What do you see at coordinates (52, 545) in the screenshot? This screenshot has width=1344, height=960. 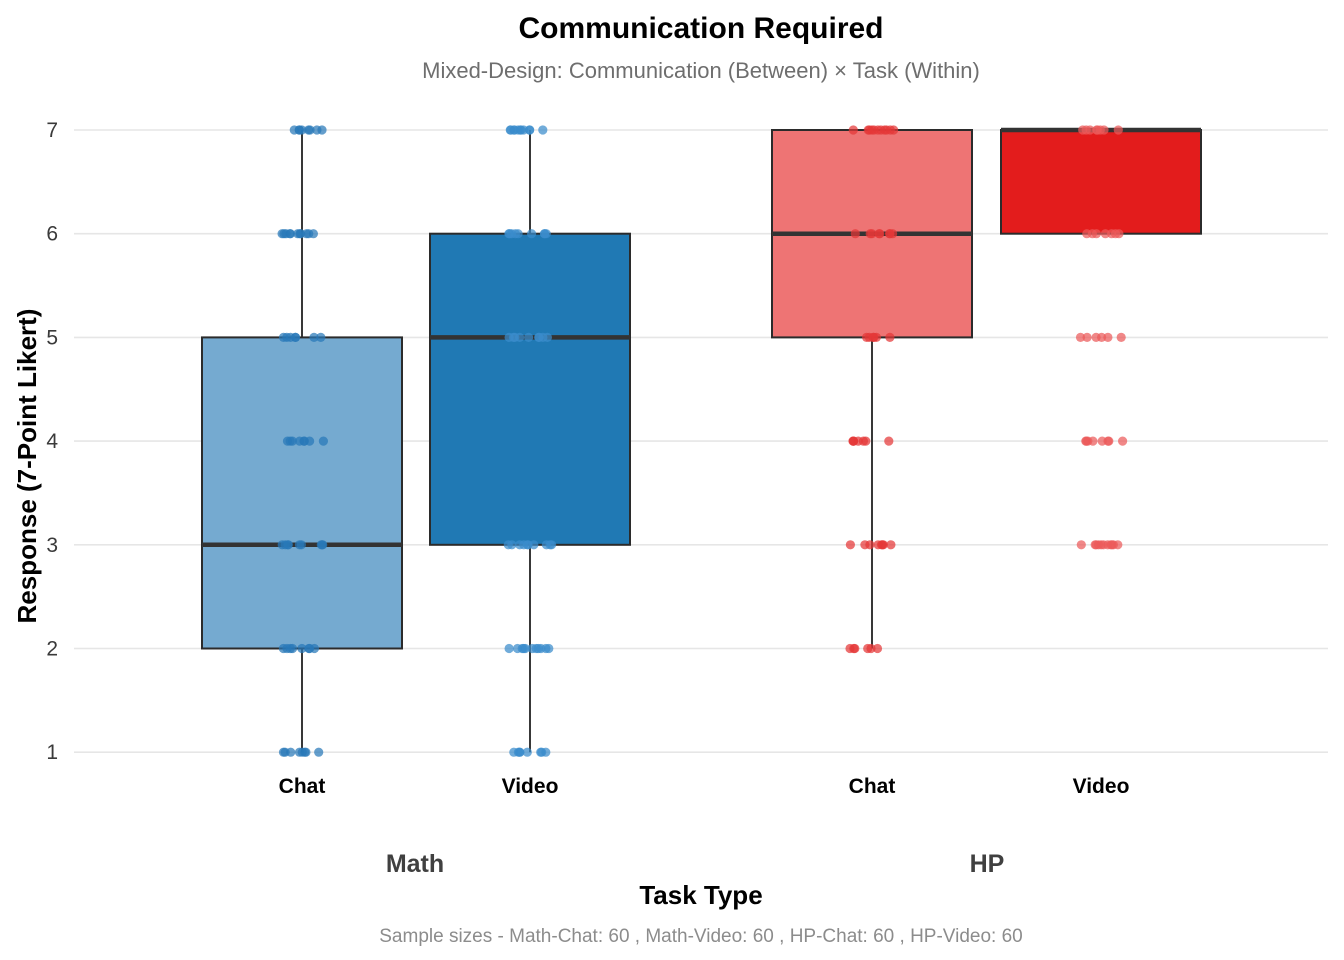 I see `y-tick-label: 3` at bounding box center [52, 545].